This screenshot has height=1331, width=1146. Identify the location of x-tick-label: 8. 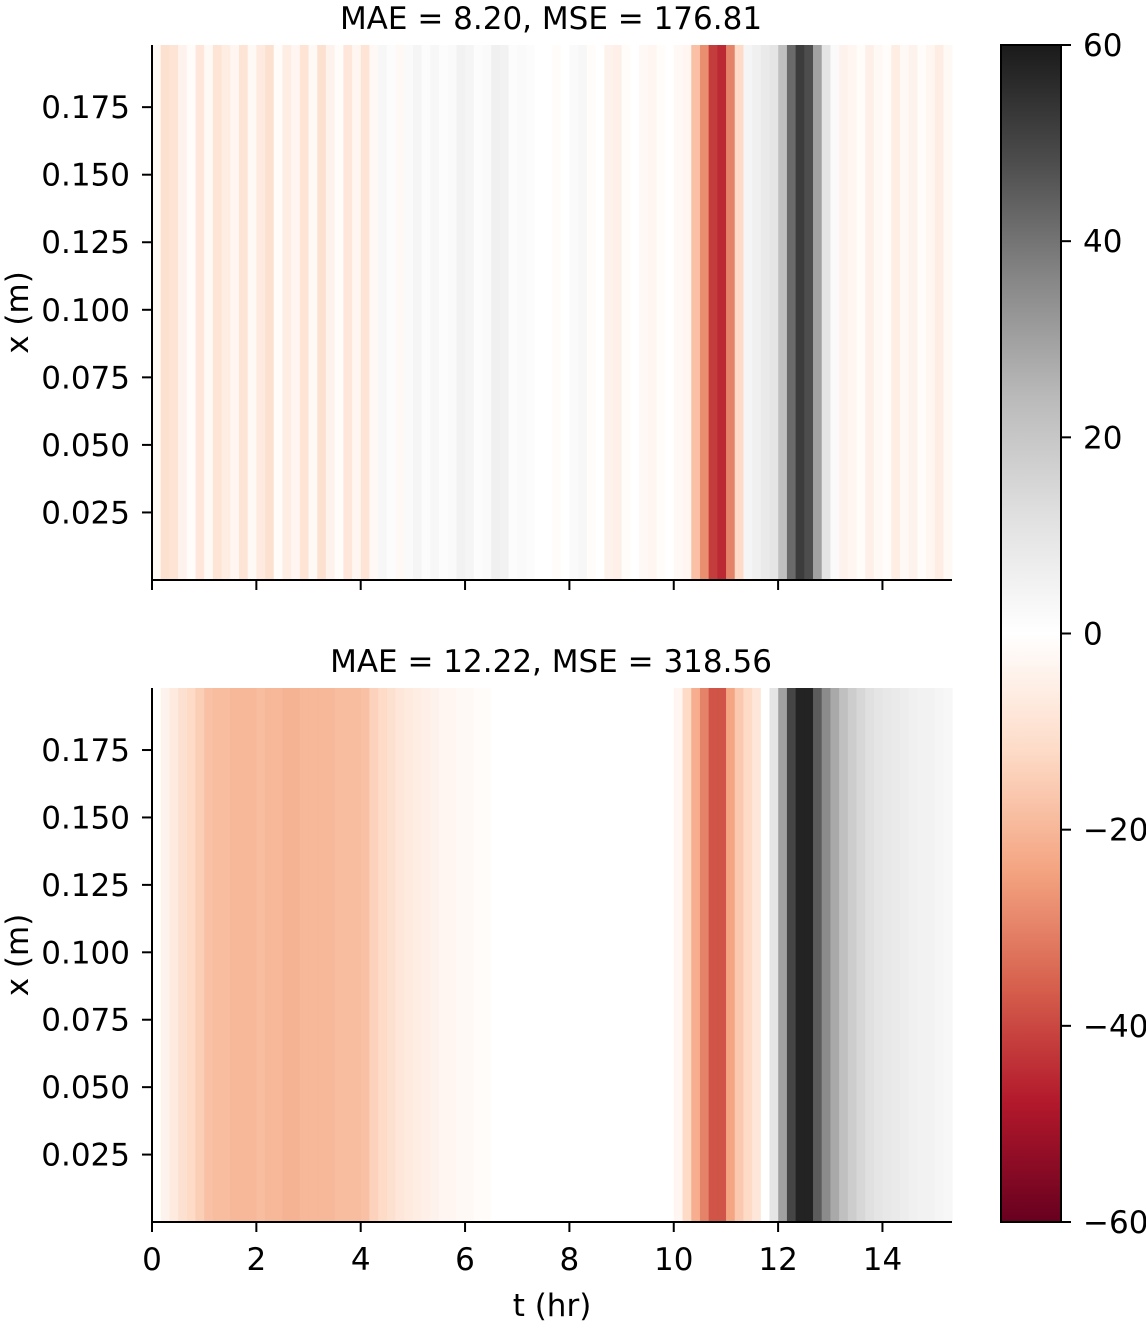
(570, 1260).